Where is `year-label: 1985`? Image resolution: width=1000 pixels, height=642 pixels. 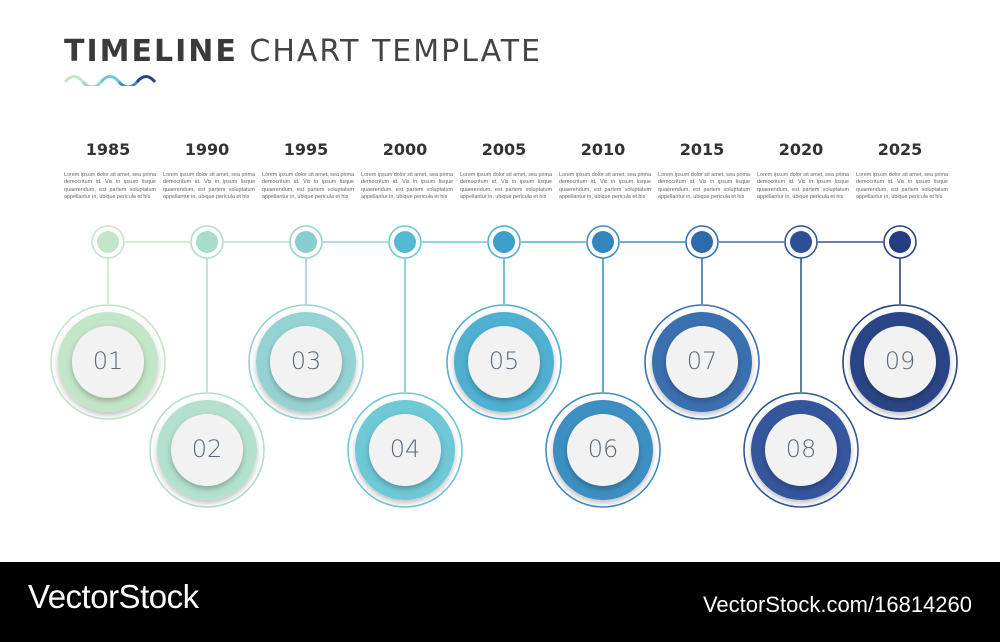 year-label: 1985 is located at coordinates (108, 149).